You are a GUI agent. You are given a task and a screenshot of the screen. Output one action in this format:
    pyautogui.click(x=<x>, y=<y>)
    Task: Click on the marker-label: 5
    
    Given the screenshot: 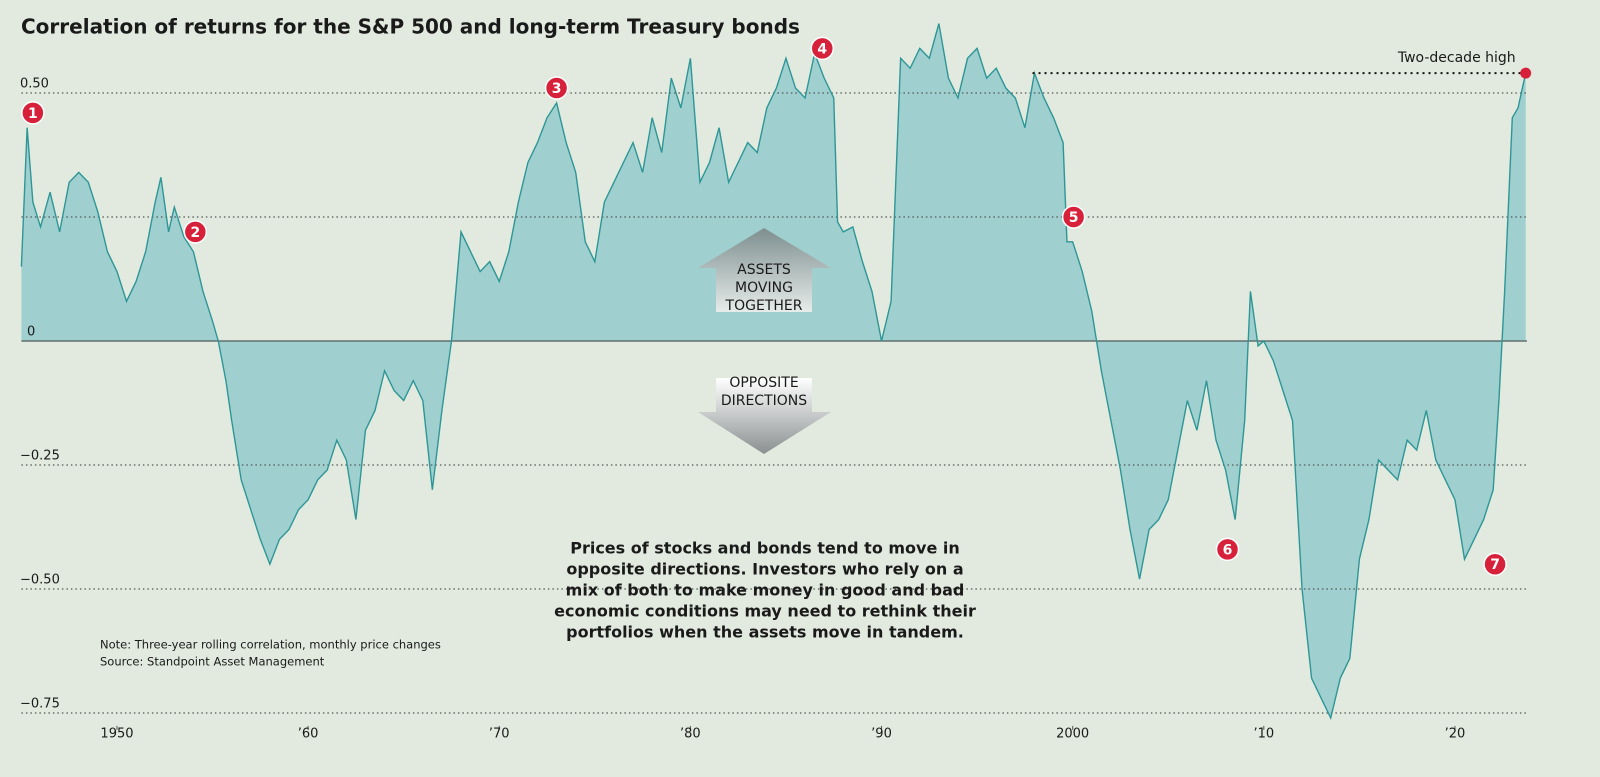 What is the action you would take?
    pyautogui.click(x=1074, y=218)
    